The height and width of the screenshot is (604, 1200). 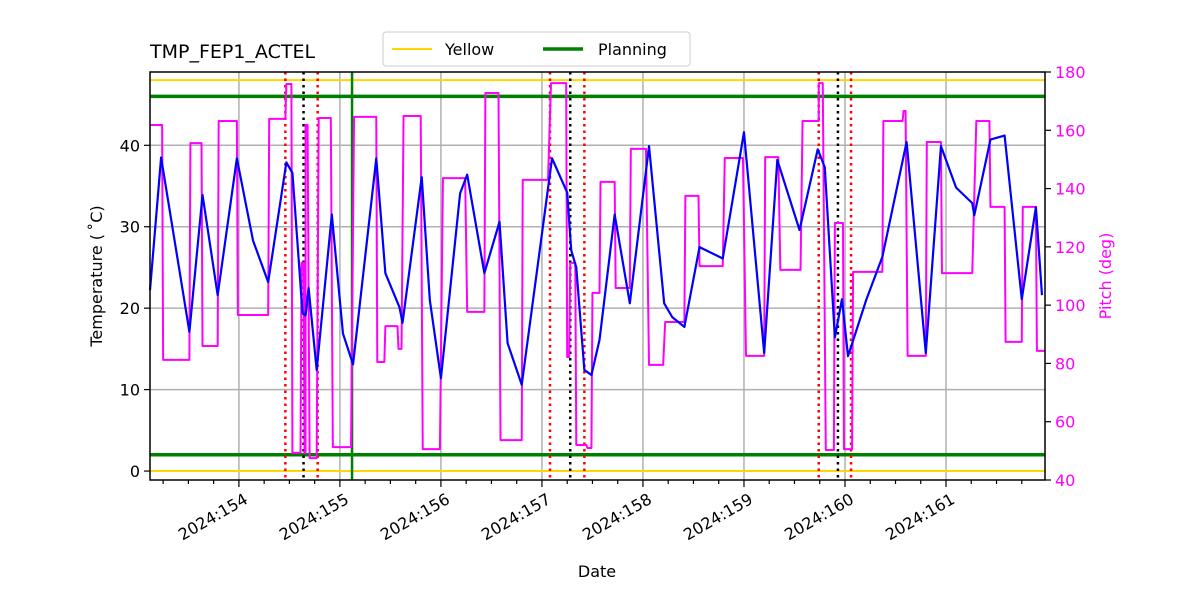 What do you see at coordinates (469, 49) in the screenshot?
I see `legend-label-yellow: Yellow` at bounding box center [469, 49].